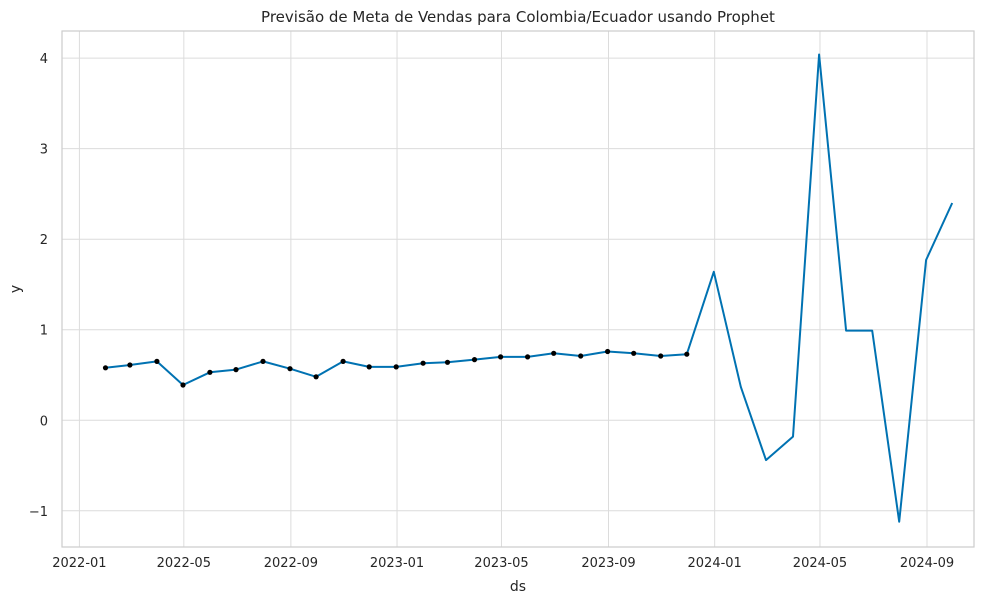 The image size is (984, 604). I want to click on observed-points-layer, so click(396, 368).